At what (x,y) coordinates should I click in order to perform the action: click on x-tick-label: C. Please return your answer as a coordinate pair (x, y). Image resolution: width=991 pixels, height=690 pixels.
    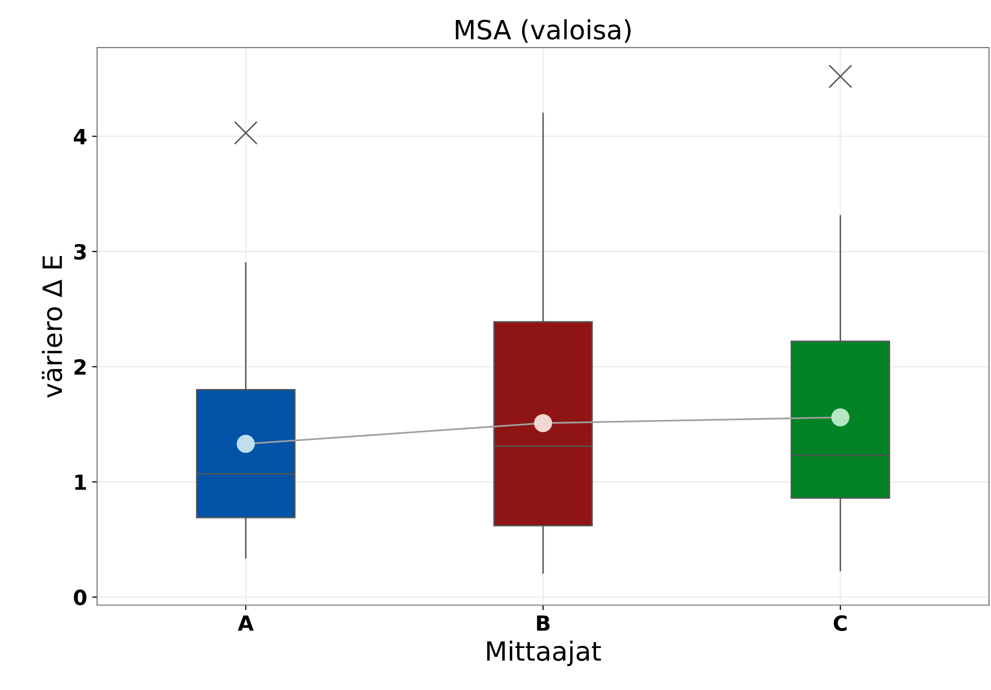
    Looking at the image, I should click on (840, 623).